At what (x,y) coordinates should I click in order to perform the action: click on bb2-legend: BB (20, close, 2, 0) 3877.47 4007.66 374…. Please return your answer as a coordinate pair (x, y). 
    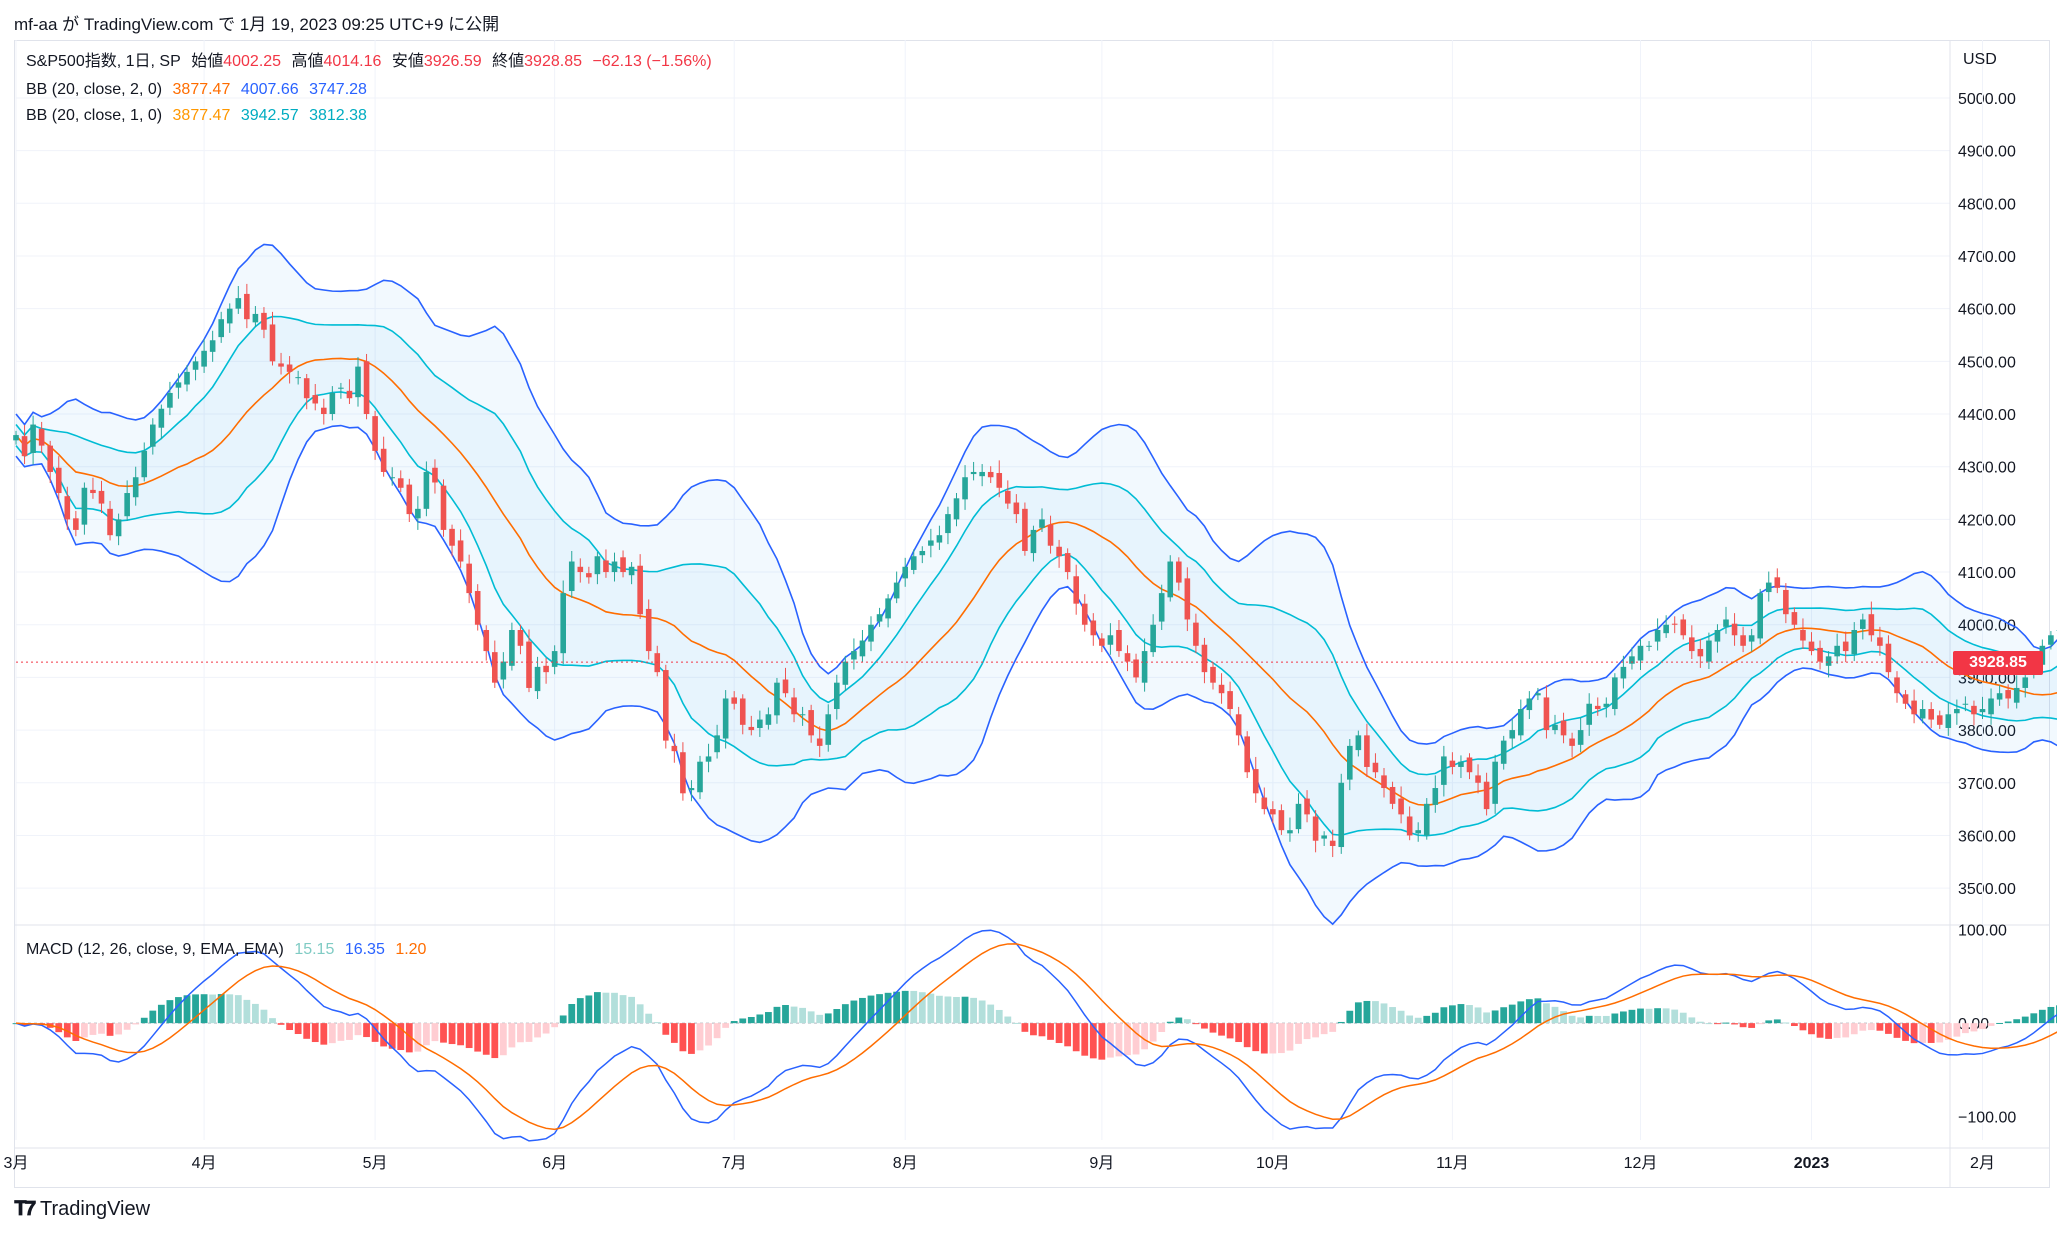
    Looking at the image, I should click on (199, 90).